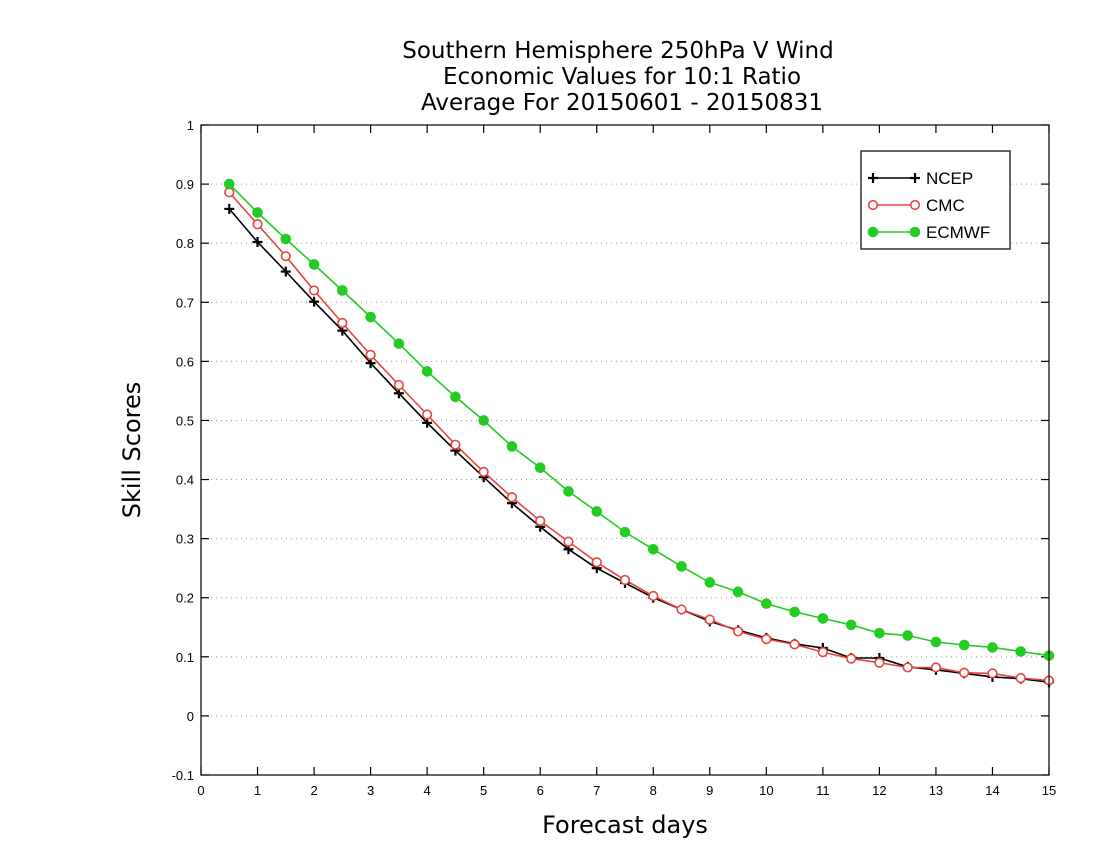 The image size is (1100, 850). I want to click on y-tick-label: 0.5, so click(185, 420).